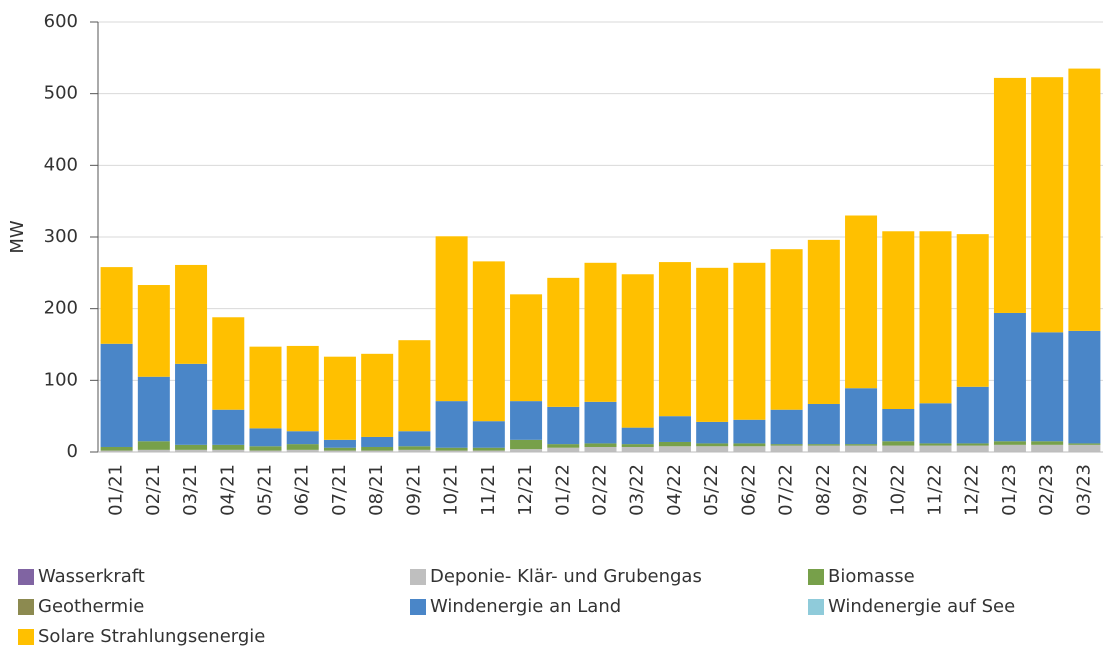 This screenshot has height=656, width=1103. What do you see at coordinates (1083, 490) in the screenshot?
I see `x-tick-label: 03/23` at bounding box center [1083, 490].